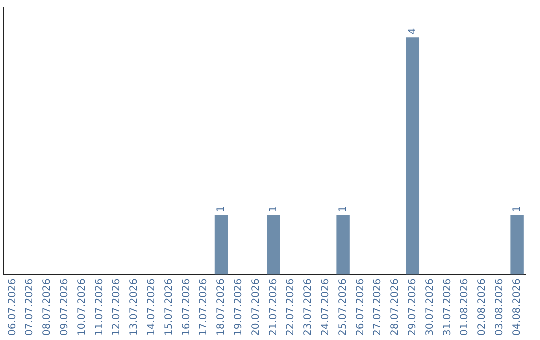 This screenshot has width=540, height=340. I want to click on x-tick-label: 23.07.2026, so click(308, 307).